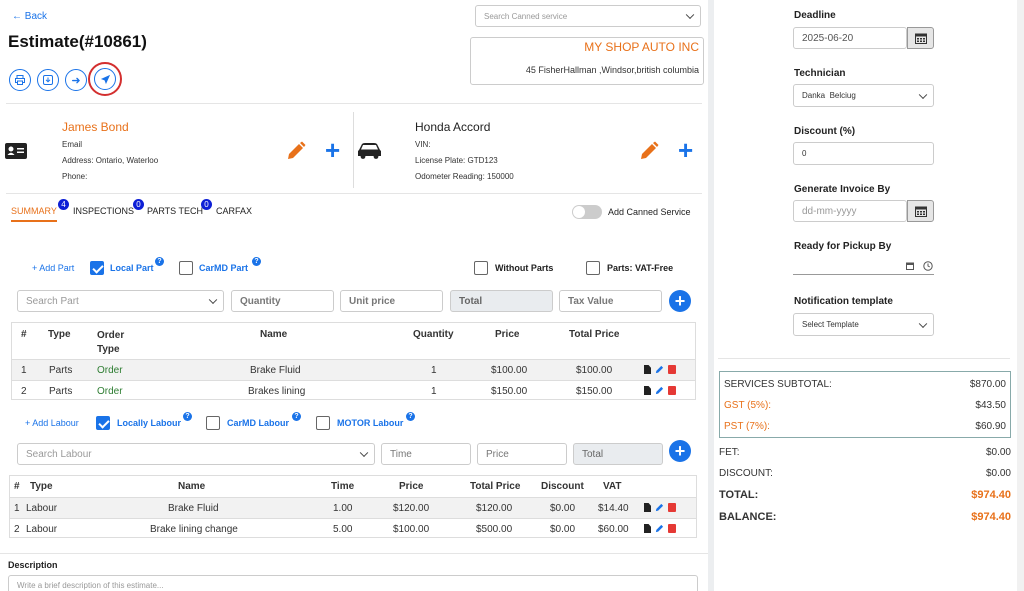  I want to click on without-parts-checkbox, so click(481, 268).